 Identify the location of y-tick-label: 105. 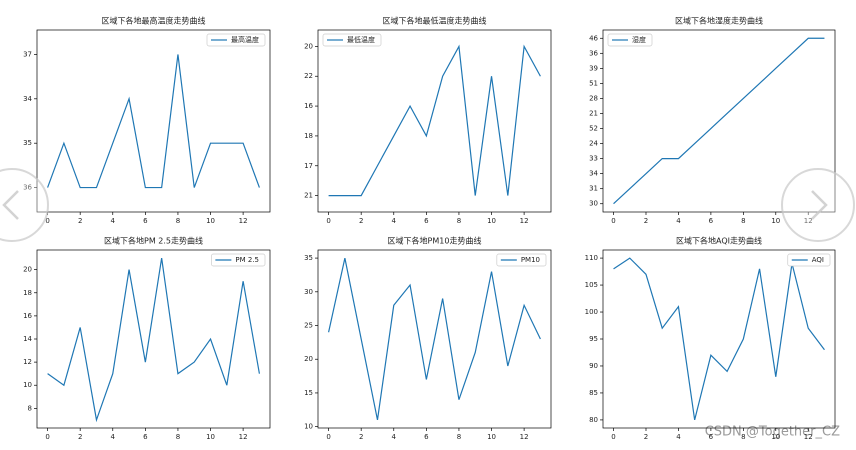
(591, 285).